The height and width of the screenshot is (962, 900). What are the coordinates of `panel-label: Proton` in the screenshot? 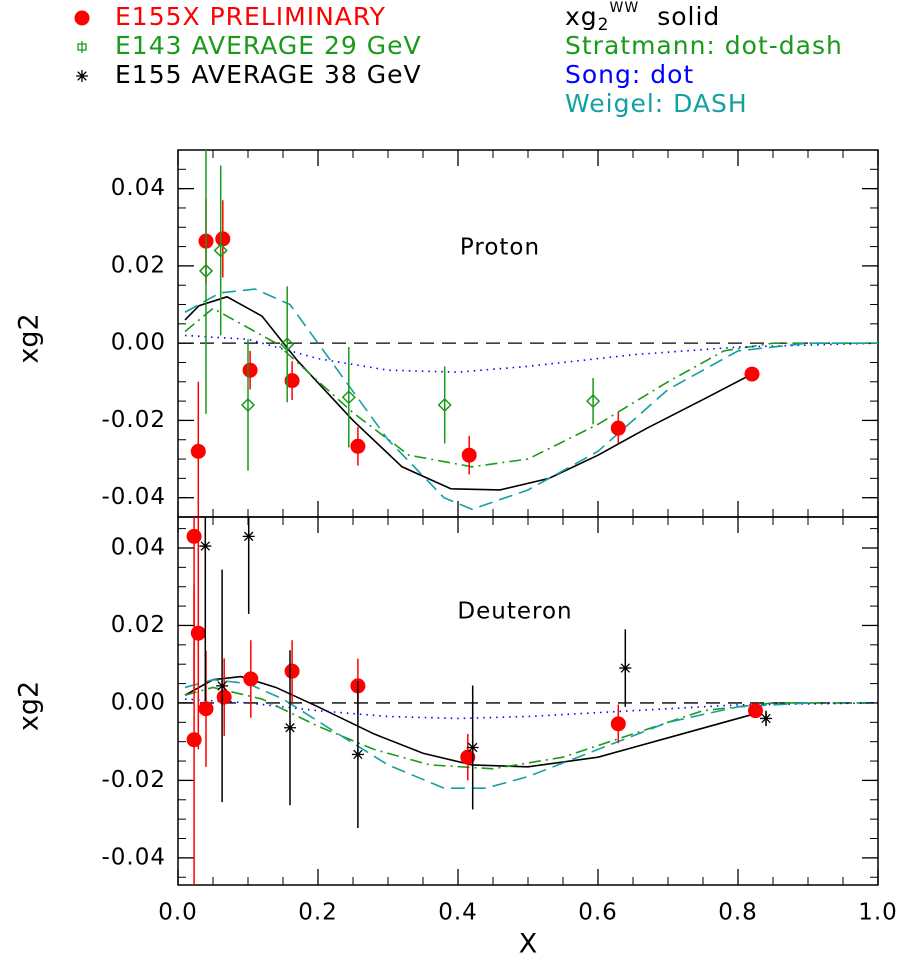 It's located at (500, 248).